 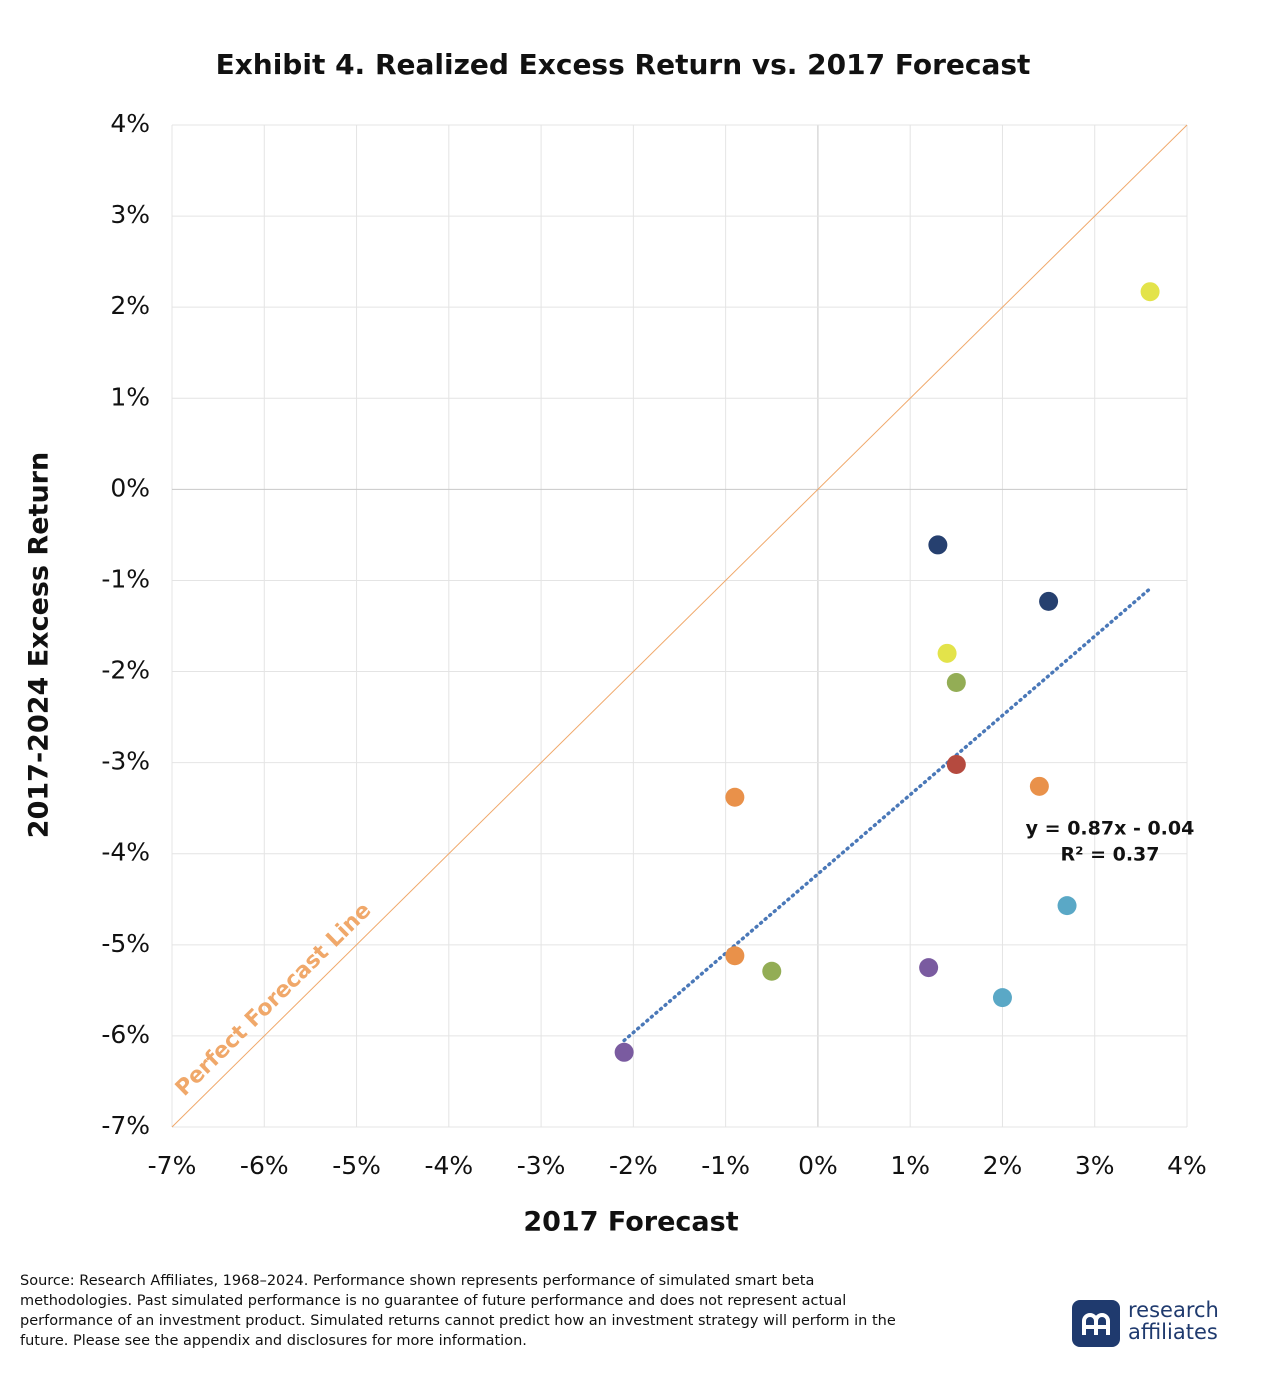 What do you see at coordinates (39, 645) in the screenshot?
I see `y-axis-title: 2017-2024 Excess Return` at bounding box center [39, 645].